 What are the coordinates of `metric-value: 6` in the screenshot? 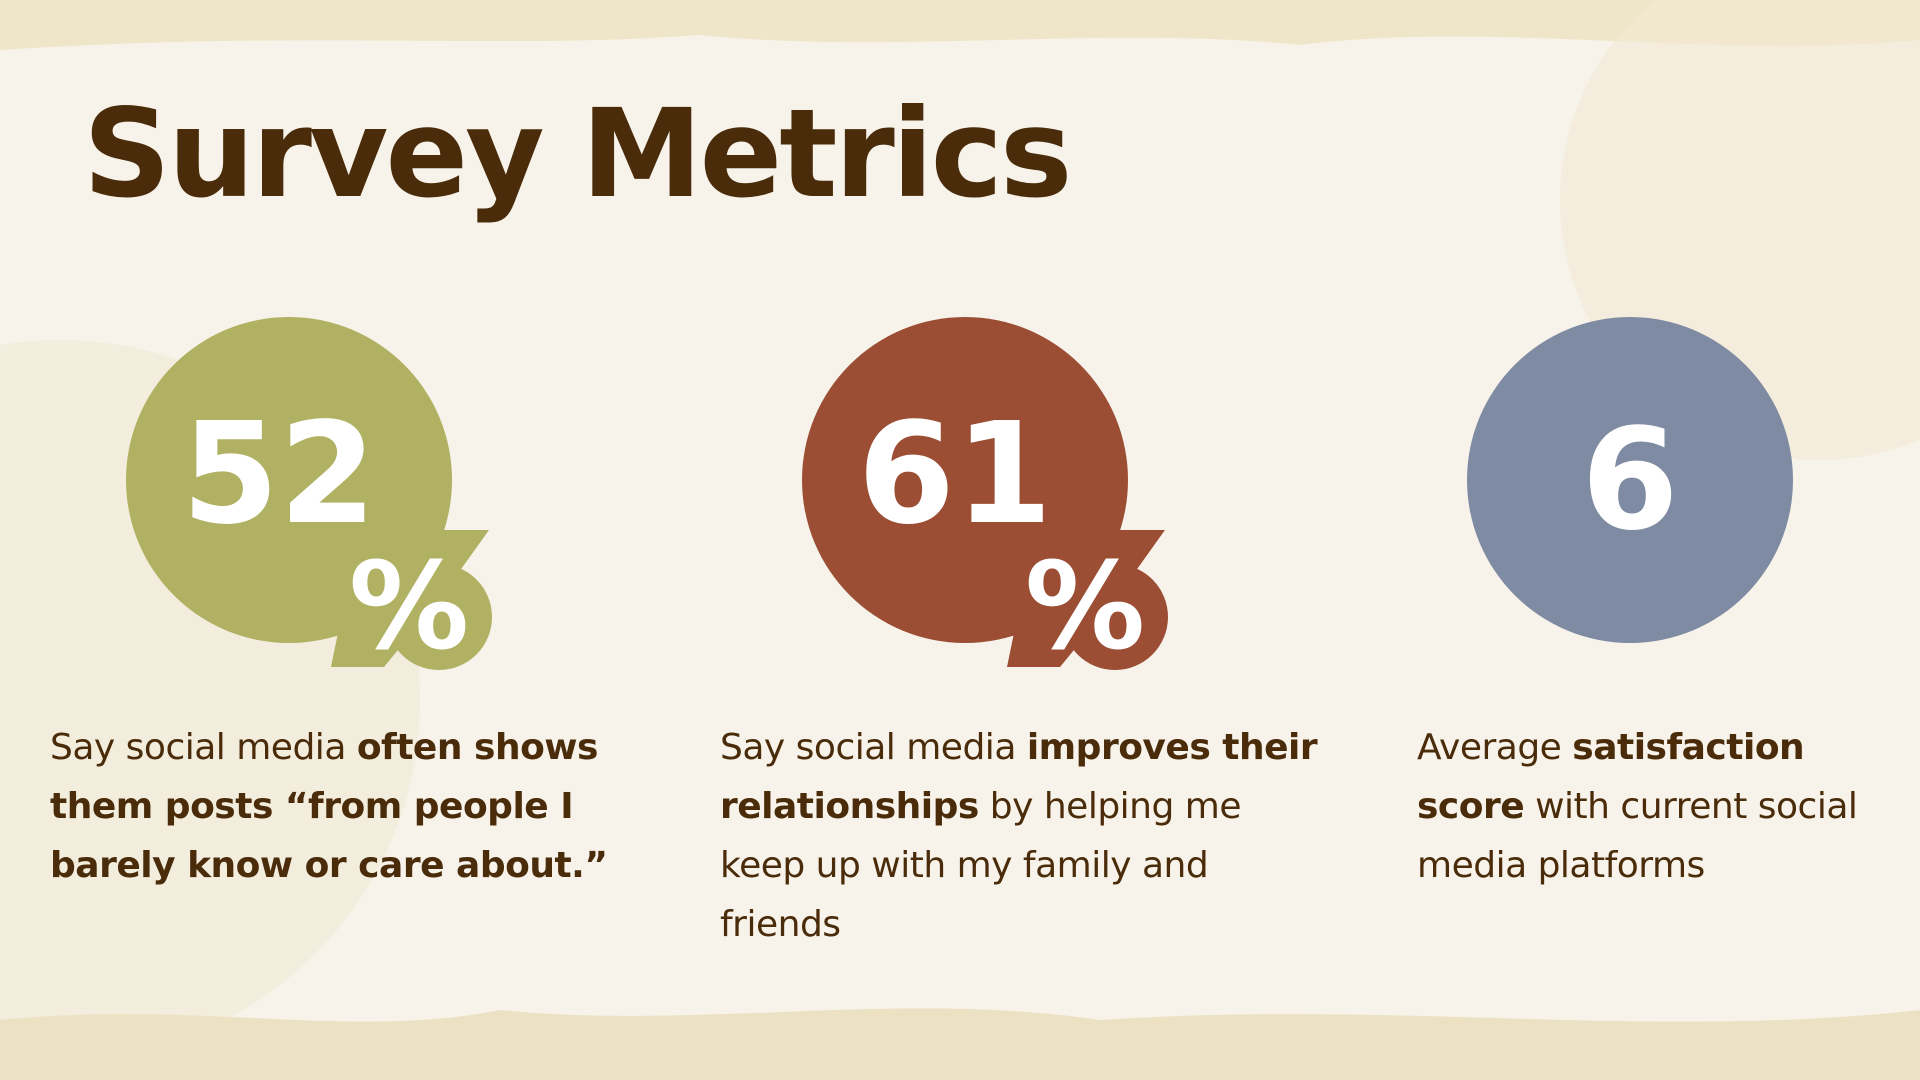 It's located at (1629, 480).